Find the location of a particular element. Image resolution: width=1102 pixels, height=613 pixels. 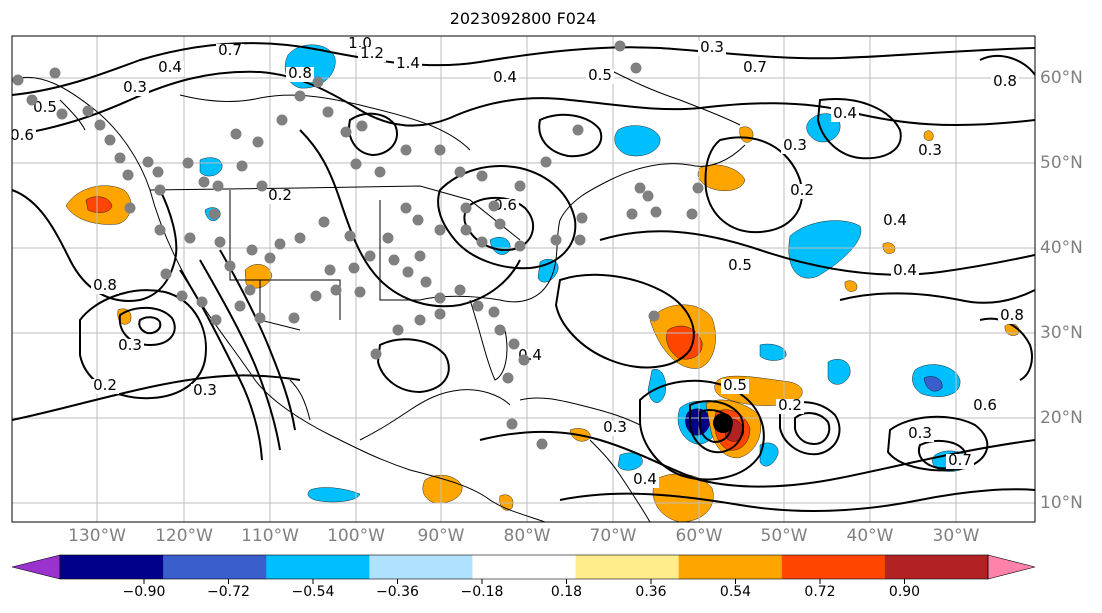

contour-label: 0.2 is located at coordinates (802, 190).